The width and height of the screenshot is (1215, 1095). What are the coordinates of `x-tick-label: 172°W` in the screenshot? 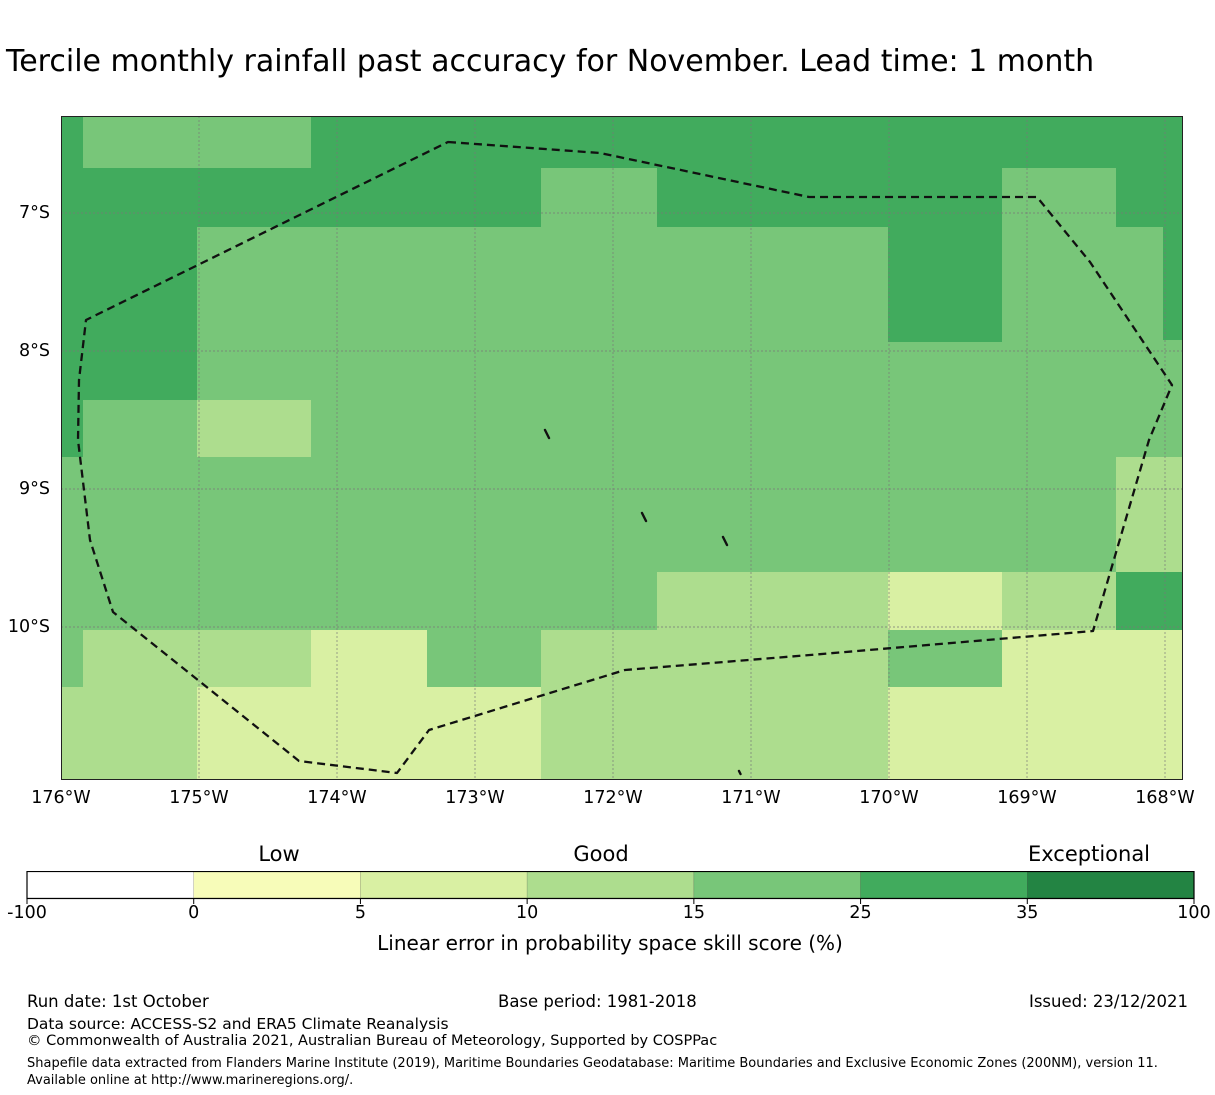 It's located at (613, 798).